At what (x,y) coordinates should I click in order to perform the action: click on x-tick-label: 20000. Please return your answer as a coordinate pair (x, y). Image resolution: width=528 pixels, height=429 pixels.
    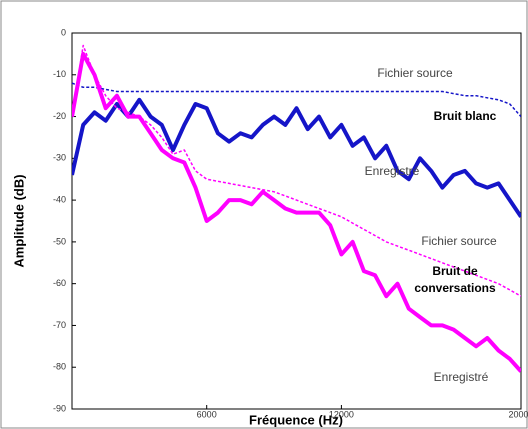
    Looking at the image, I should click on (518, 414).